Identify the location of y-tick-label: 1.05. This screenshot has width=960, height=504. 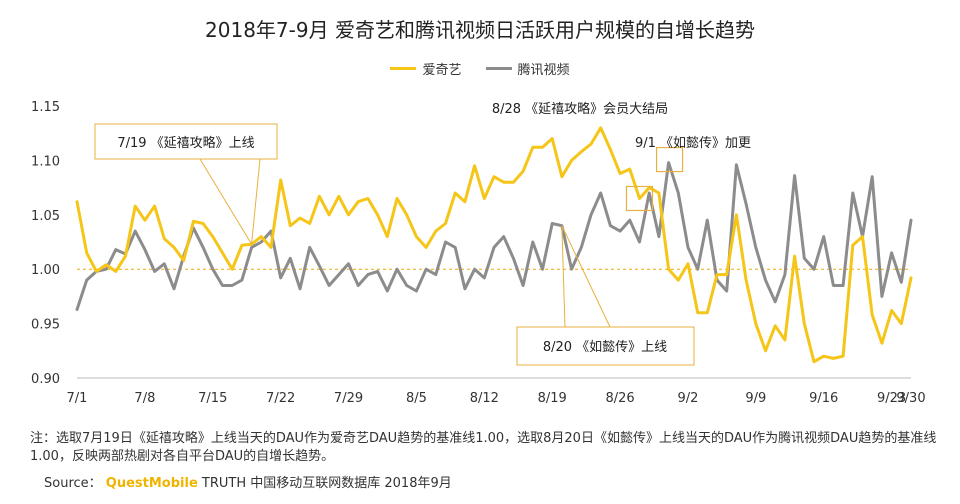
(45, 216).